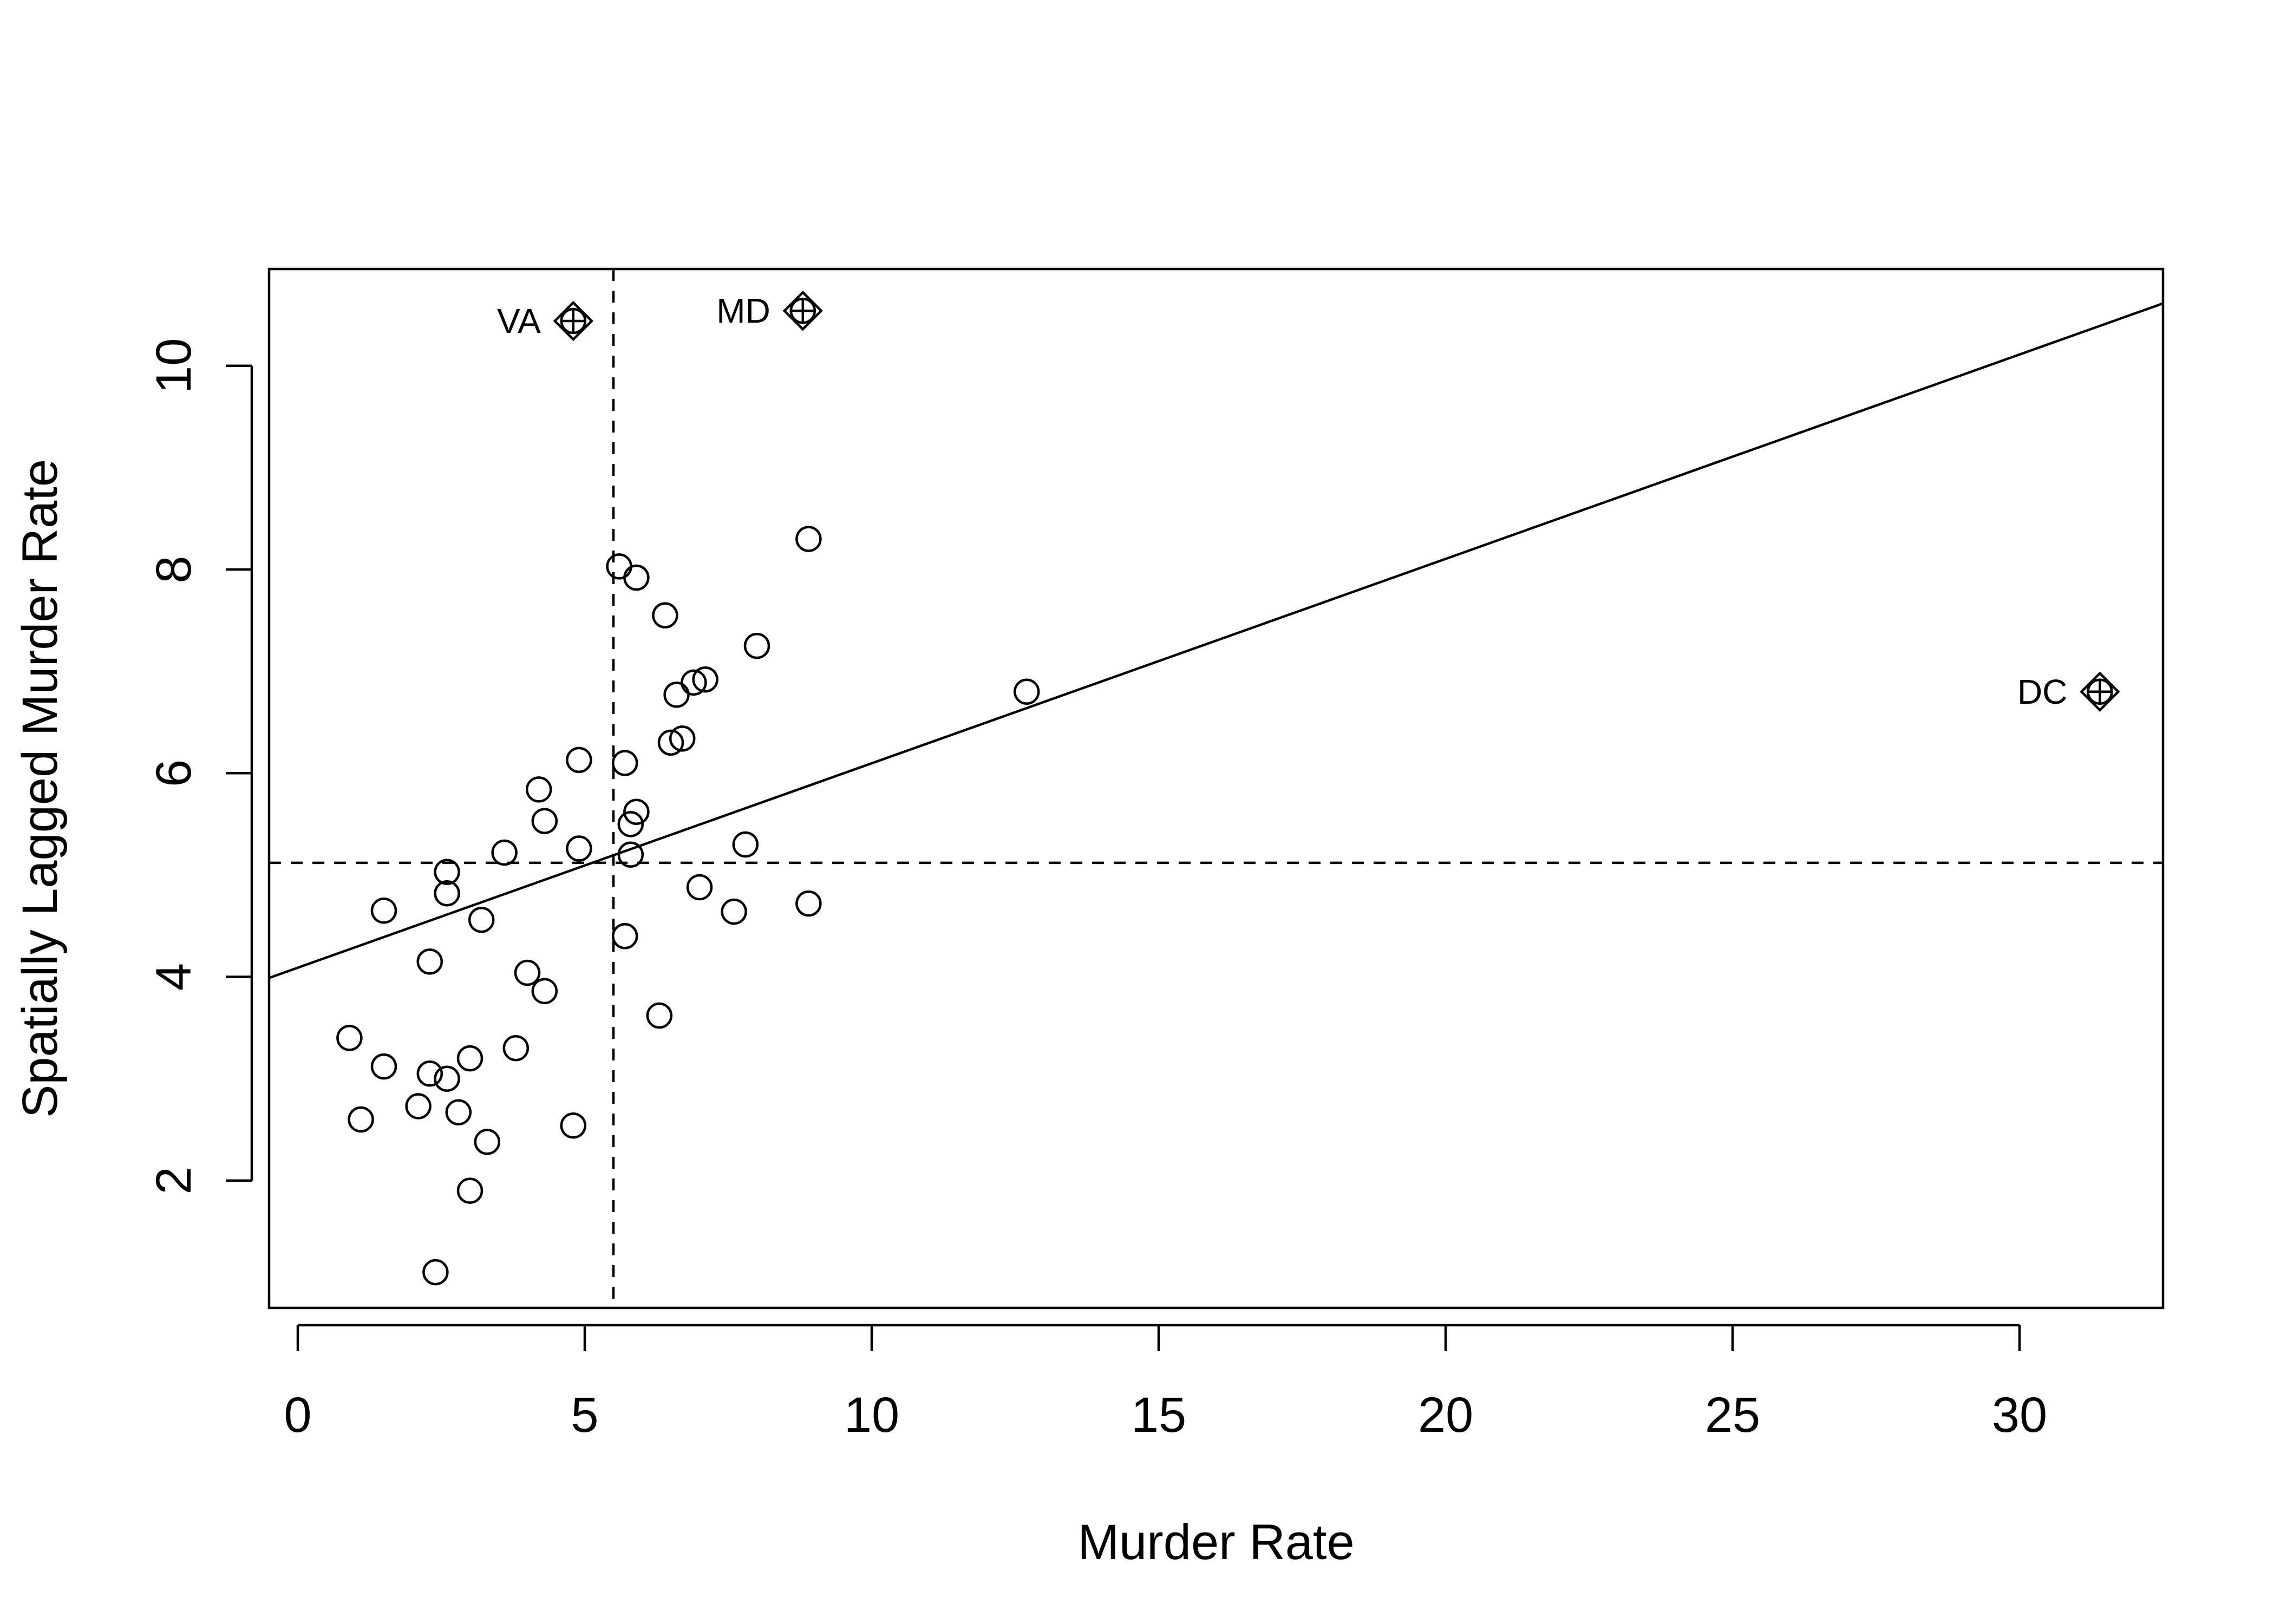 The width and height of the screenshot is (2274, 1624). Describe the element at coordinates (174, 773) in the screenshot. I see `y-tick-label: 6` at that location.